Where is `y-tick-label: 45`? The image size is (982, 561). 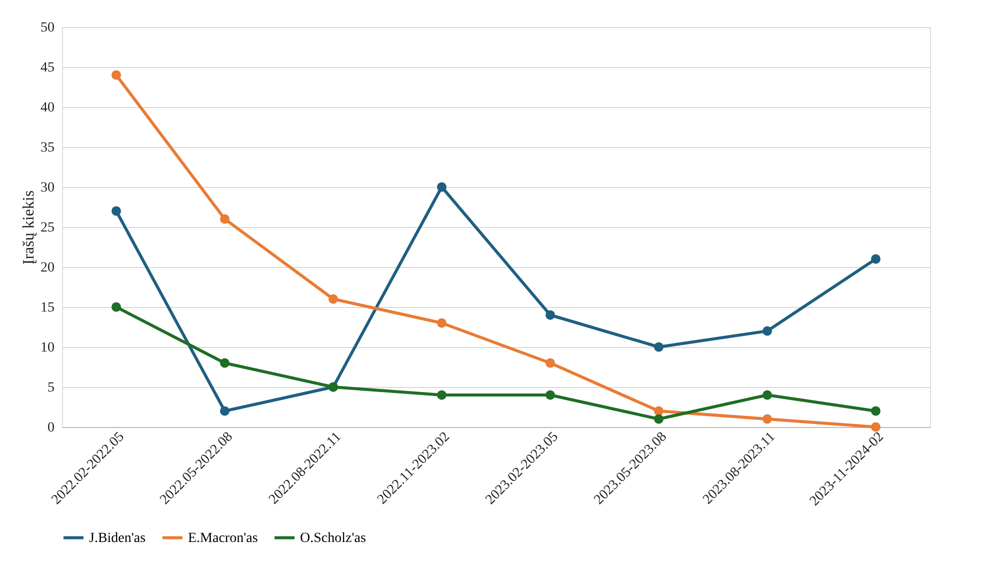 y-tick-label: 45 is located at coordinates (47, 68).